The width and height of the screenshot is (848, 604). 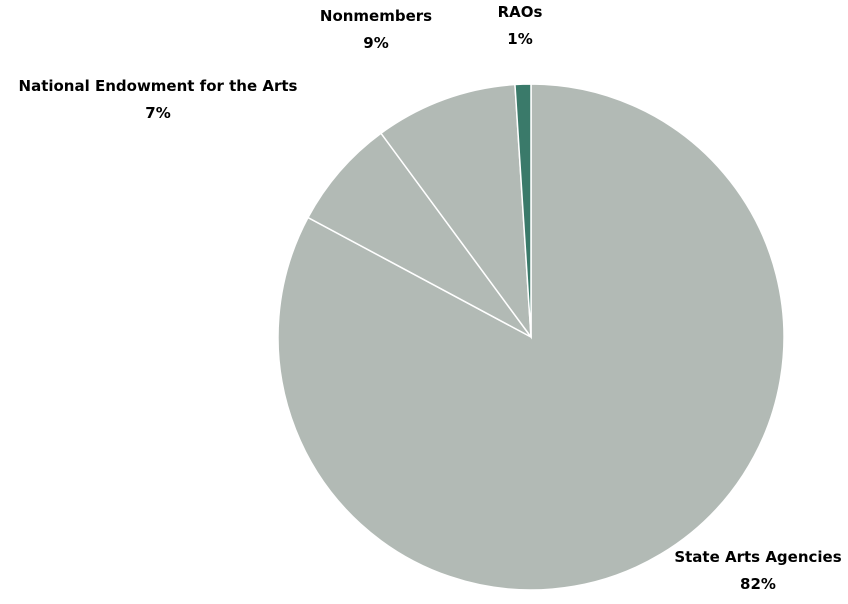 What do you see at coordinates (375, 43) in the screenshot?
I see `slice-value-label: 9%` at bounding box center [375, 43].